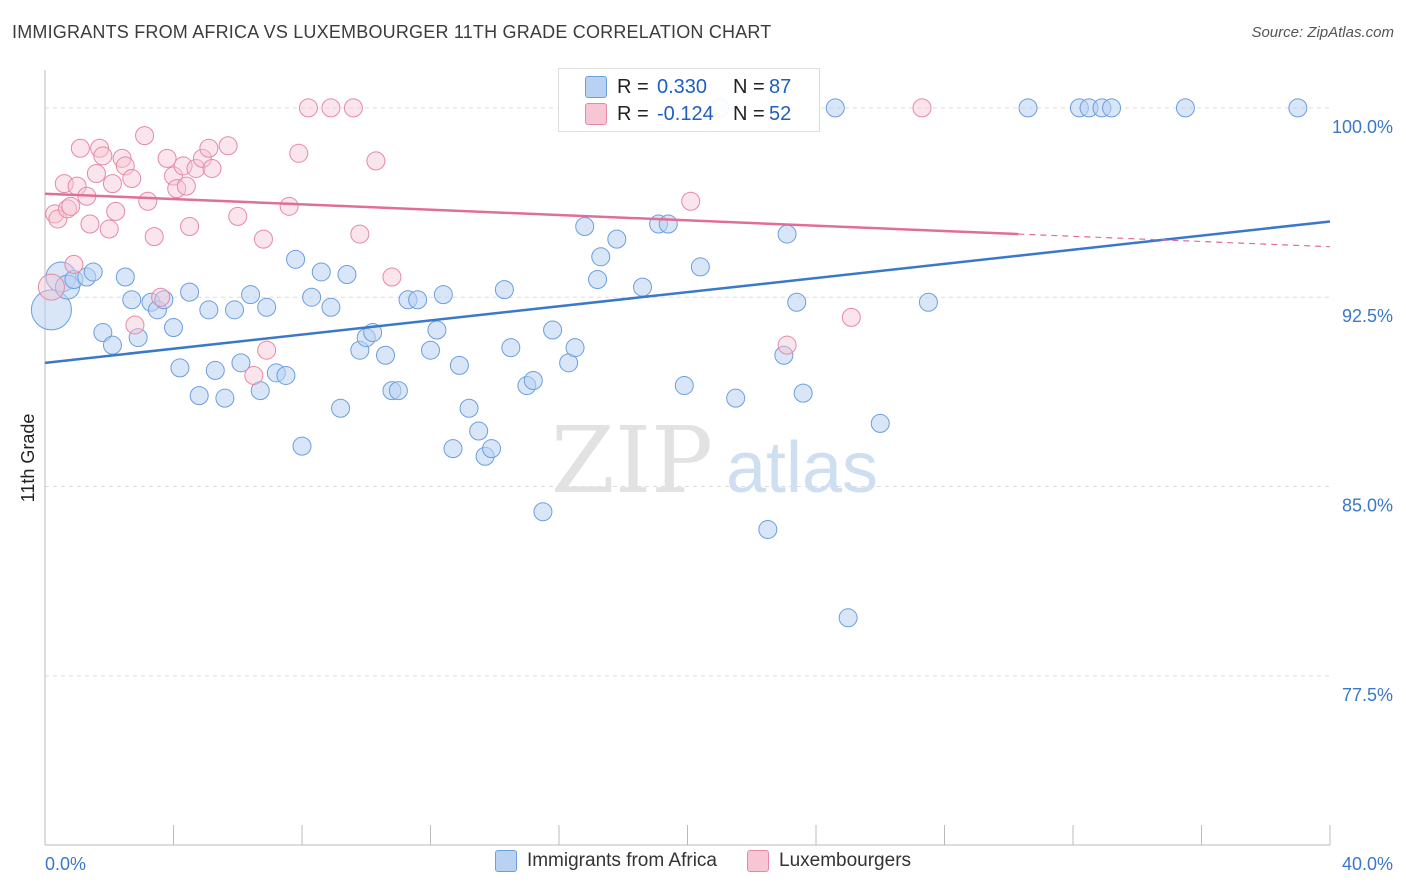 The image size is (1406, 892). I want to click on legend-swatch-luxembourgers, so click(596, 114).